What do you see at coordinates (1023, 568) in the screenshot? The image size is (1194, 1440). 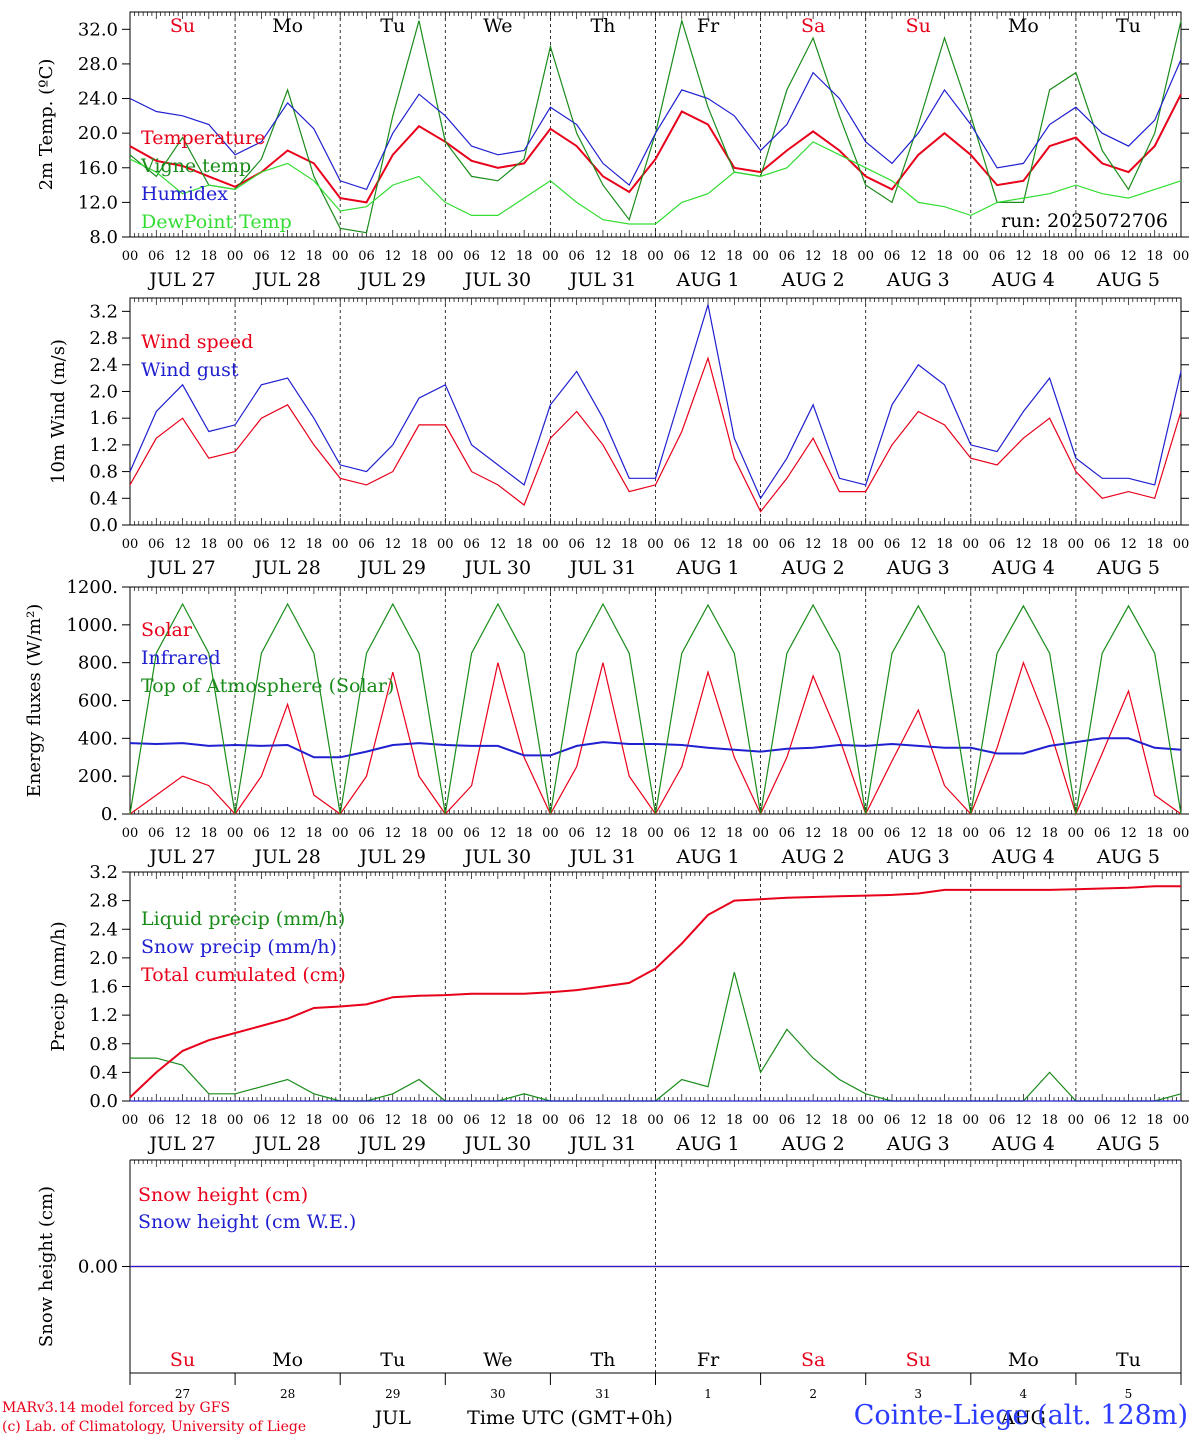 I see `day-label: AUG 4` at bounding box center [1023, 568].